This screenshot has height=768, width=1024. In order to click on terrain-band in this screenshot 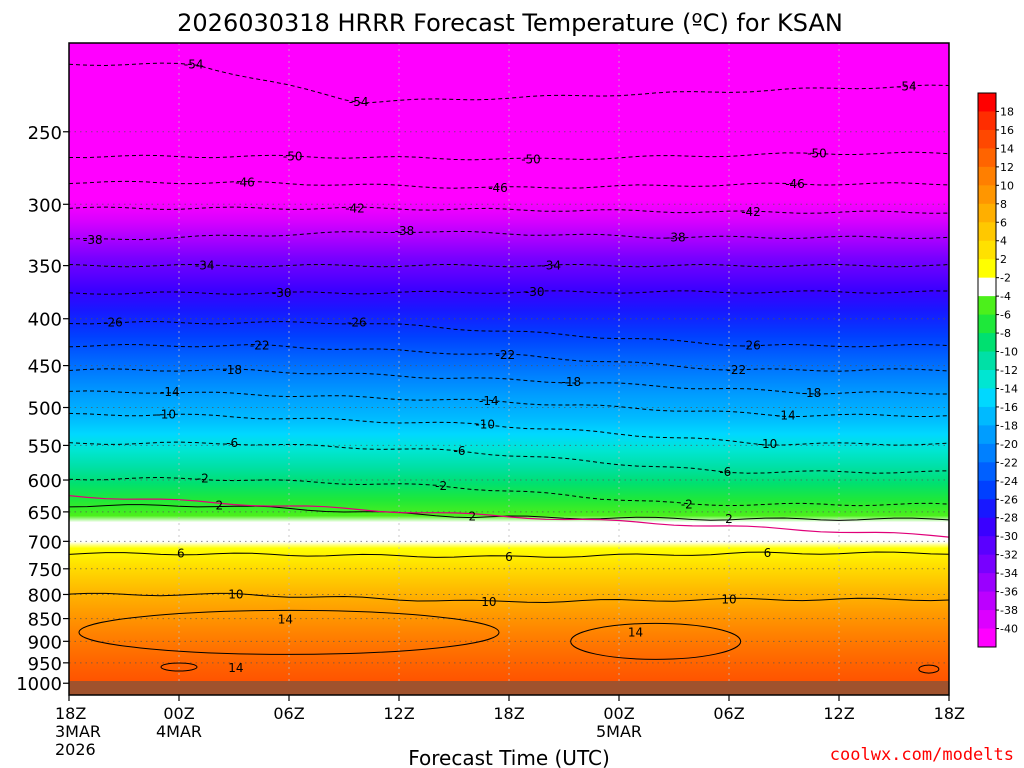, I will do `click(509, 688)`.